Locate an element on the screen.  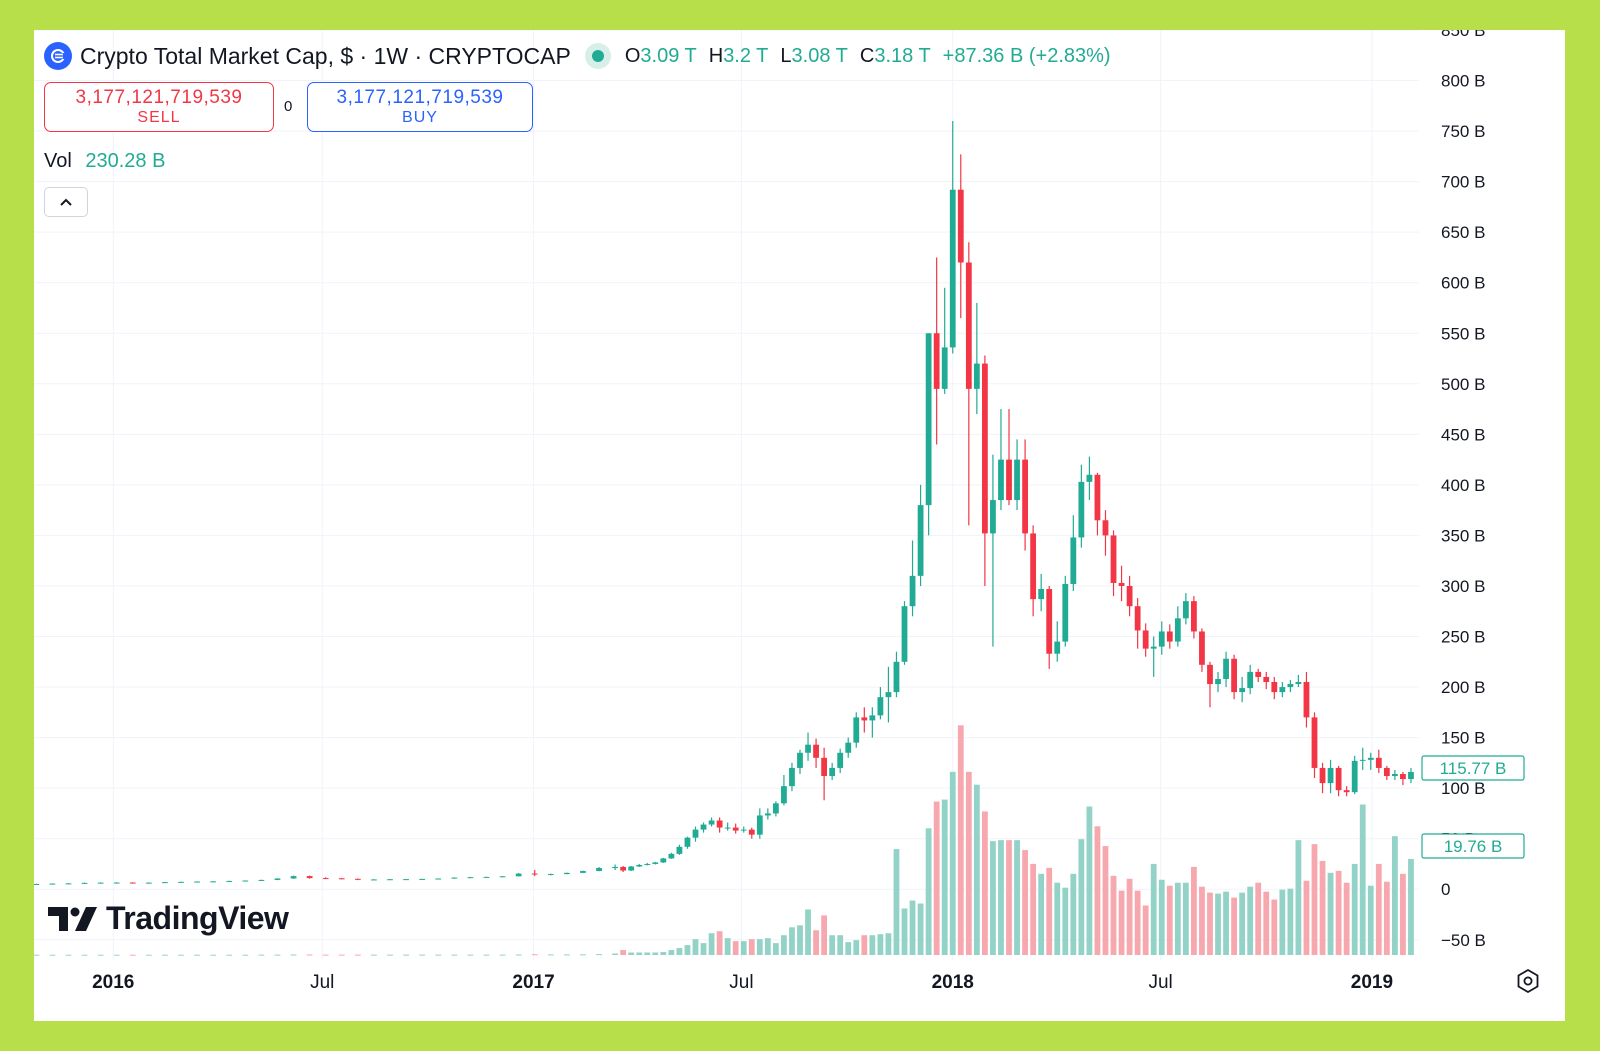
sell-price: 3,177,121,719,539 is located at coordinates (159, 97).